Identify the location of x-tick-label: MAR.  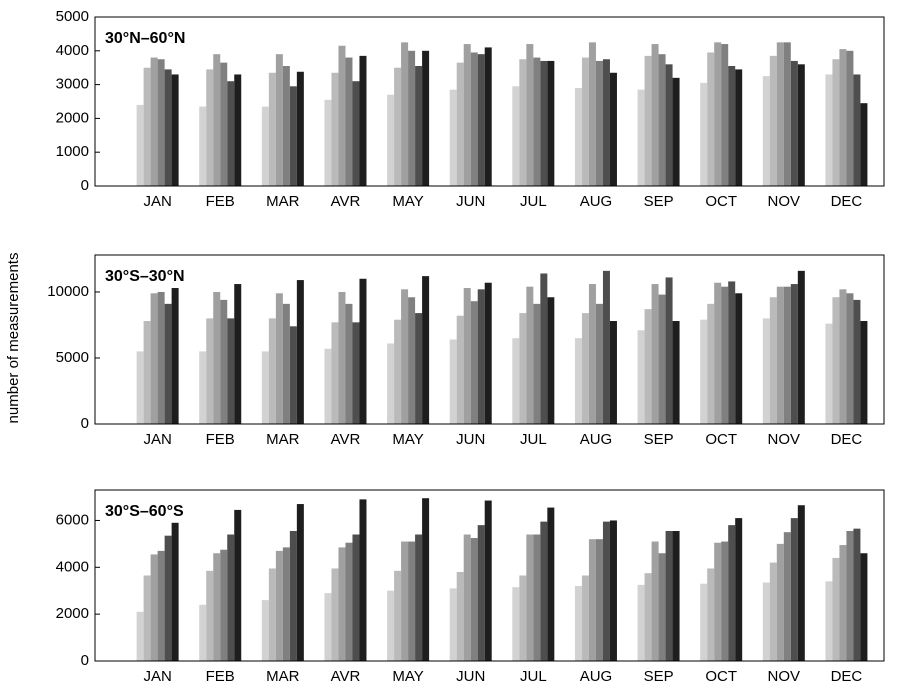
(283, 439).